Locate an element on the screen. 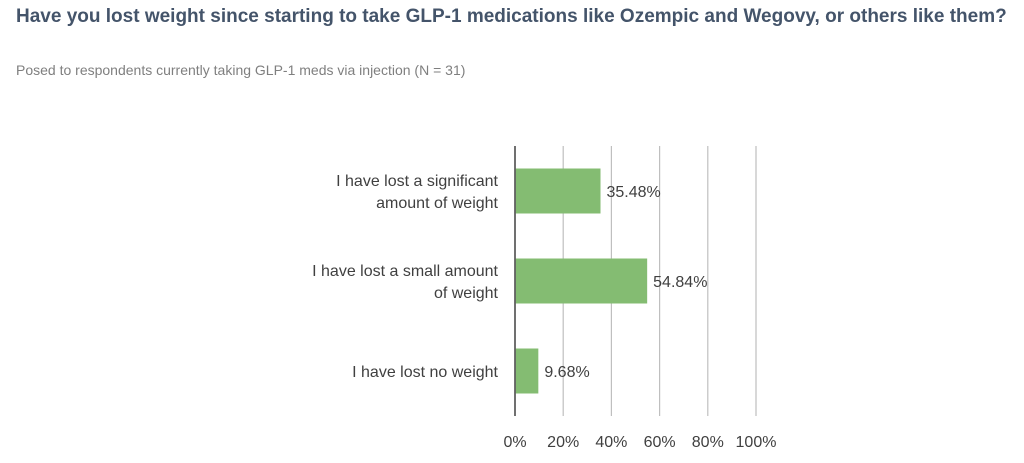 This screenshot has height=463, width=1024. category-label: I have lost no weight is located at coordinates (425, 372).